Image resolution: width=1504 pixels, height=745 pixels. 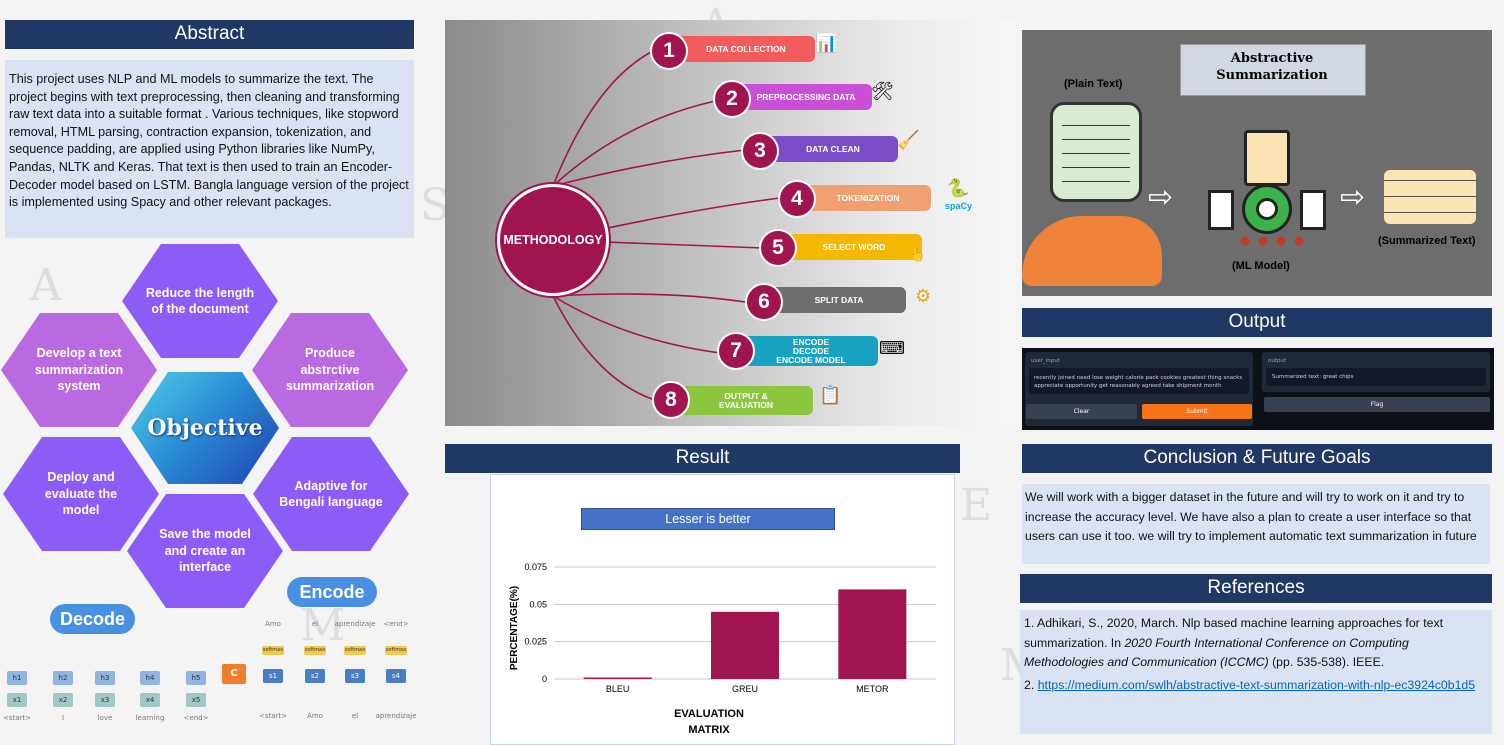 I want to click on summarized-text-label: (Summarized Text), so click(x=1427, y=241).